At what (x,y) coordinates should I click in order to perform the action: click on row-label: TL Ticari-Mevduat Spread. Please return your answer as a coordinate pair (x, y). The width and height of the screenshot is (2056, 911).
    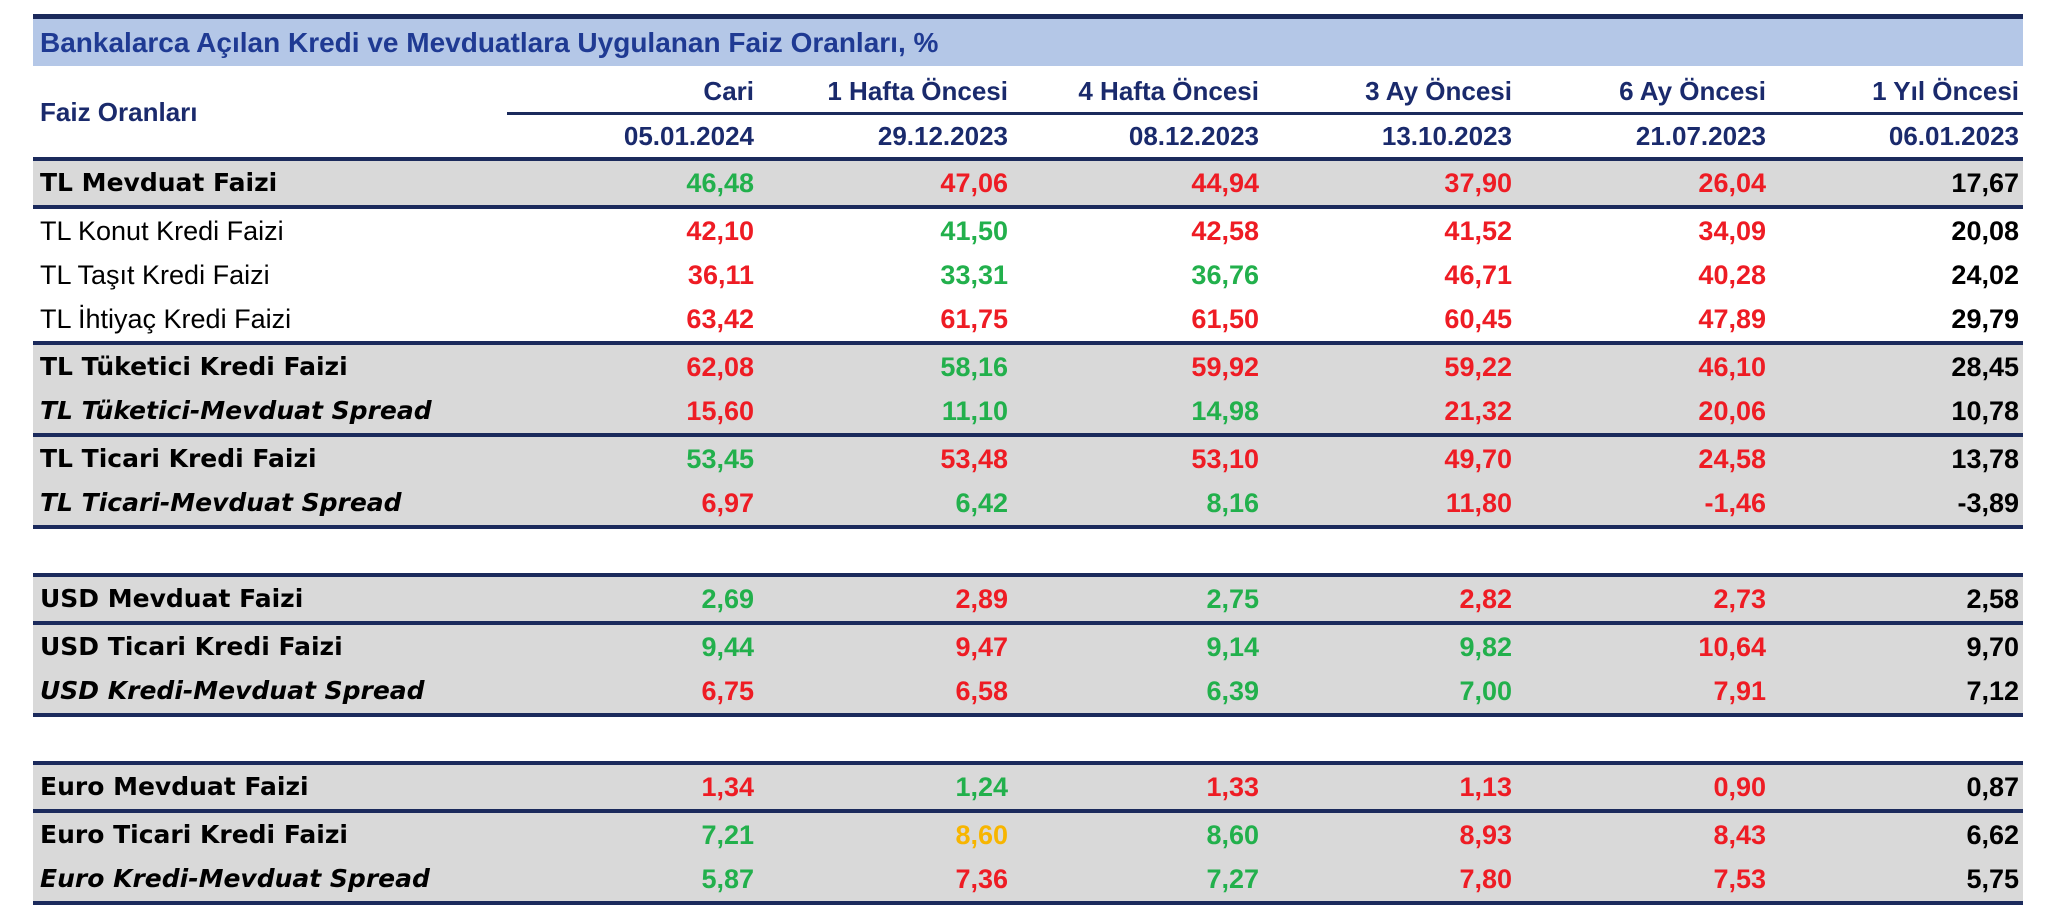
    Looking at the image, I should click on (221, 502).